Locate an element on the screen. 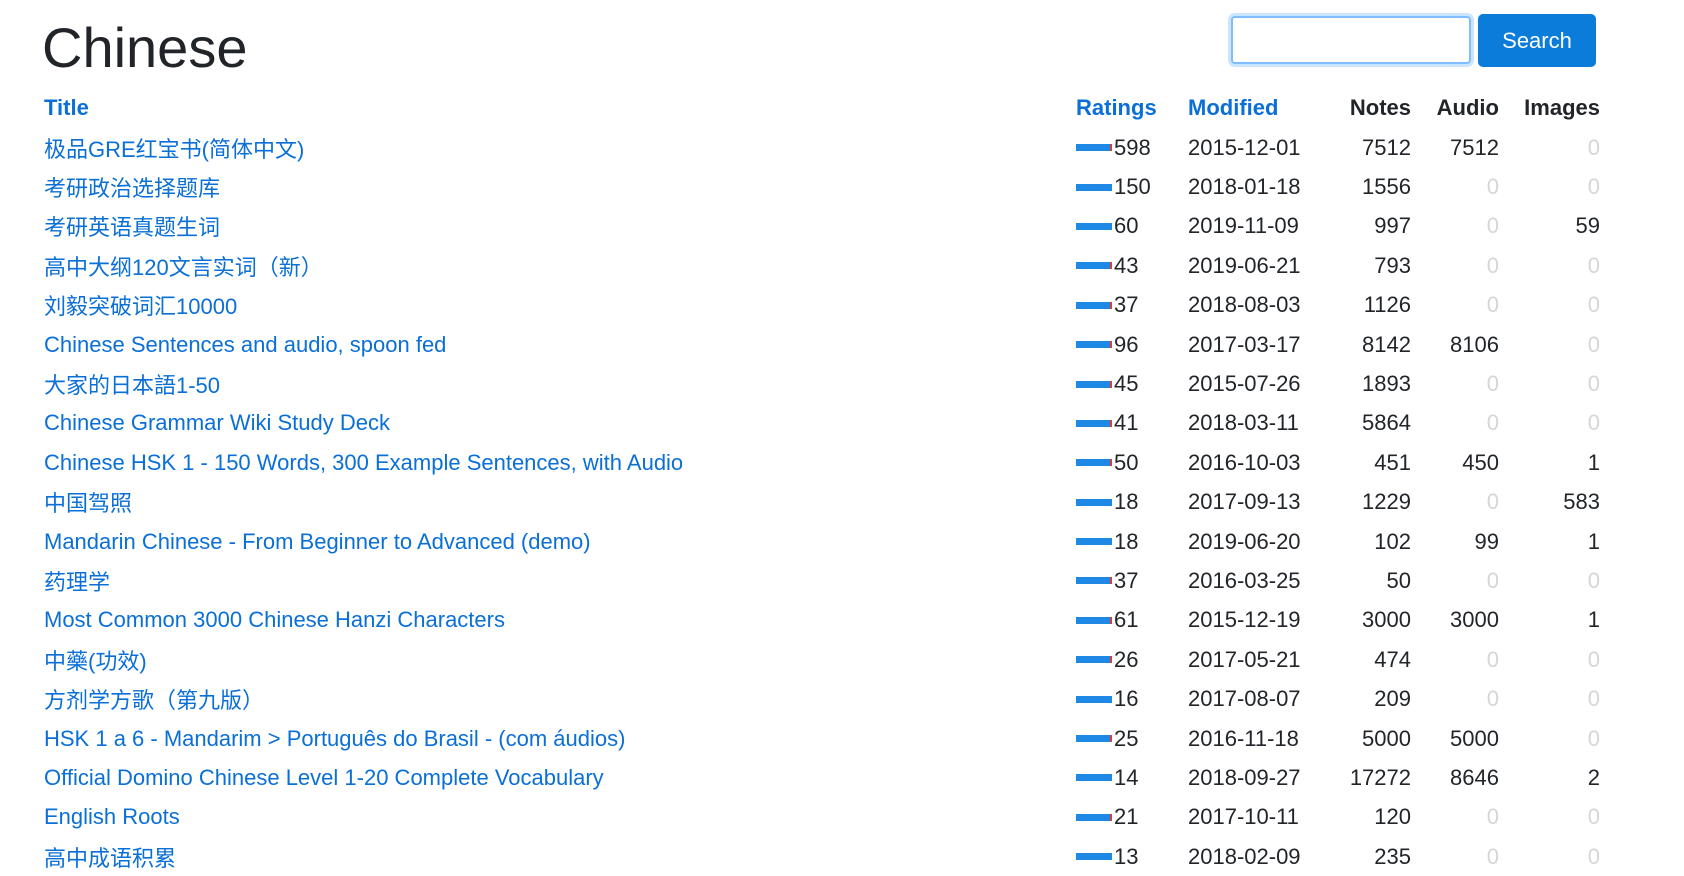 This screenshot has height=876, width=1684. table-row: 中国驾照 18 2017-09-13 1229 0 583 is located at coordinates (822, 502).